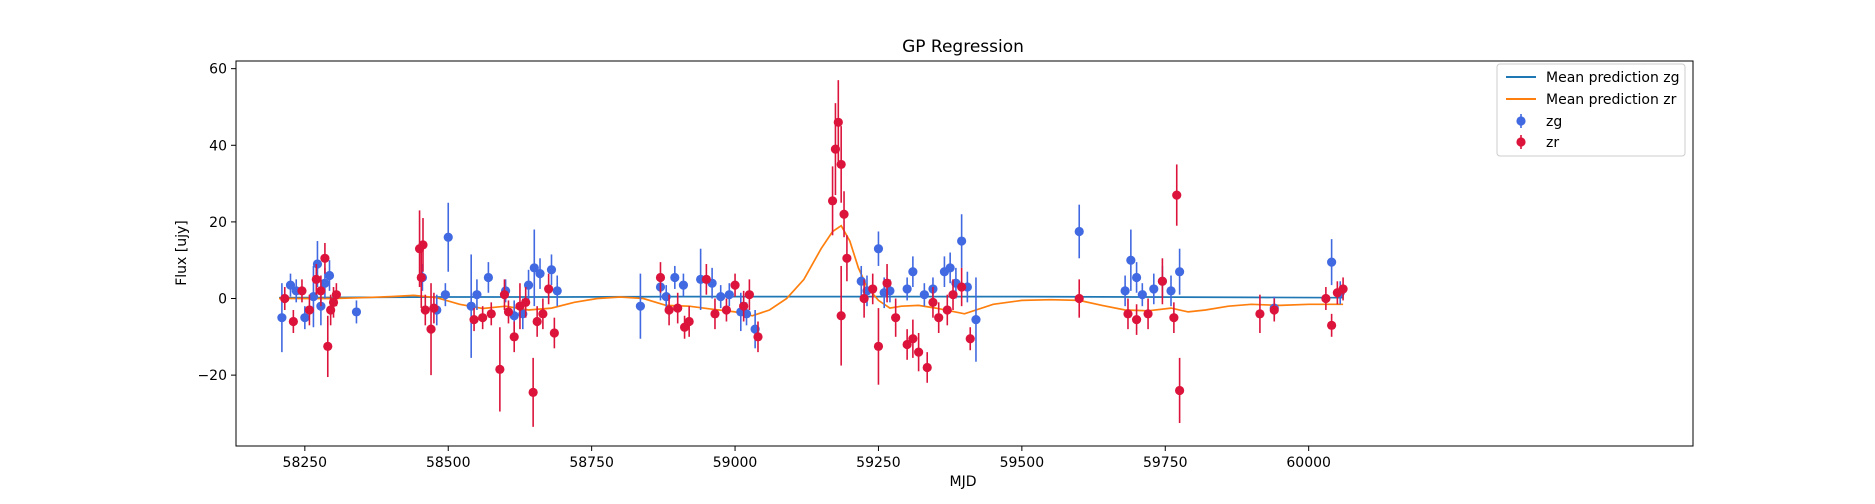 The width and height of the screenshot is (1875, 504). I want to click on x-tick-label: 58250, so click(305, 463).